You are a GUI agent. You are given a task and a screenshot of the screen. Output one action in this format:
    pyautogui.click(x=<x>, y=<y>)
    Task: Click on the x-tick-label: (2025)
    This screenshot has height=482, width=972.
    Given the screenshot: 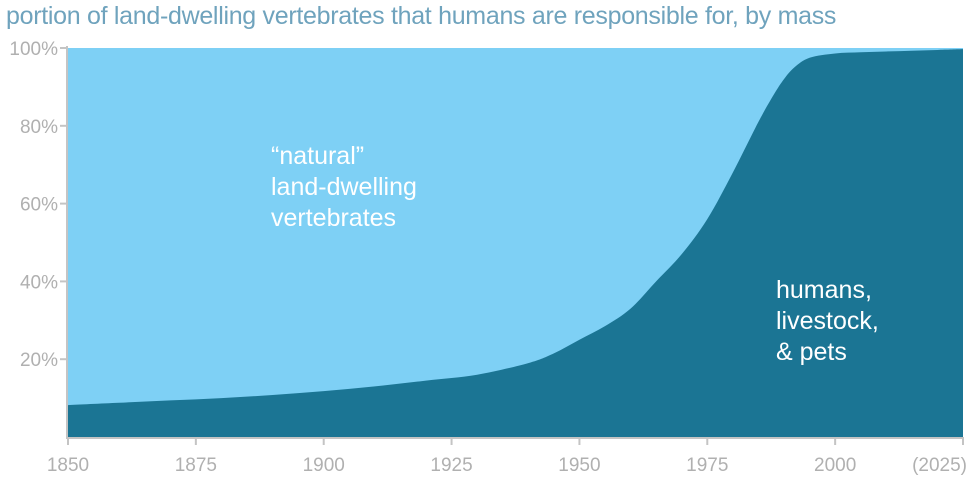 What is the action you would take?
    pyautogui.click(x=939, y=465)
    